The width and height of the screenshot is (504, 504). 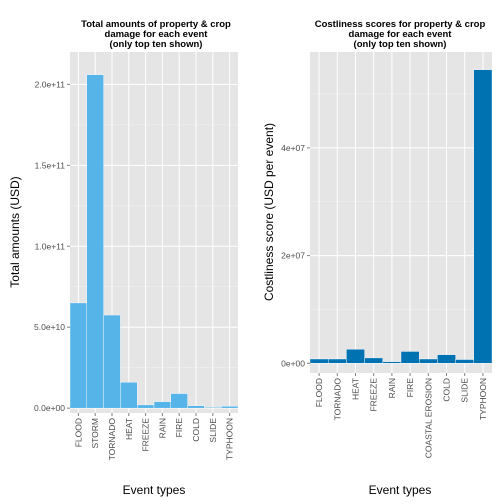 I want to click on y-tick-label: 0e+00, so click(x=293, y=363).